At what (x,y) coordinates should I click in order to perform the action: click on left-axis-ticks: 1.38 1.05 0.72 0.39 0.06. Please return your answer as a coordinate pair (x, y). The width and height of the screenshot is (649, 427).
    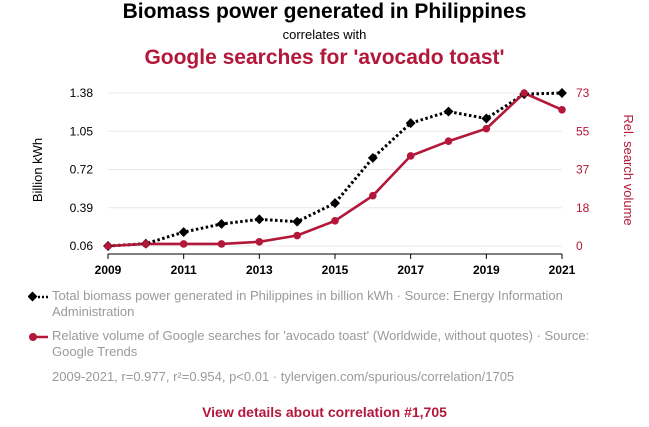
    Looking at the image, I should click on (82, 169).